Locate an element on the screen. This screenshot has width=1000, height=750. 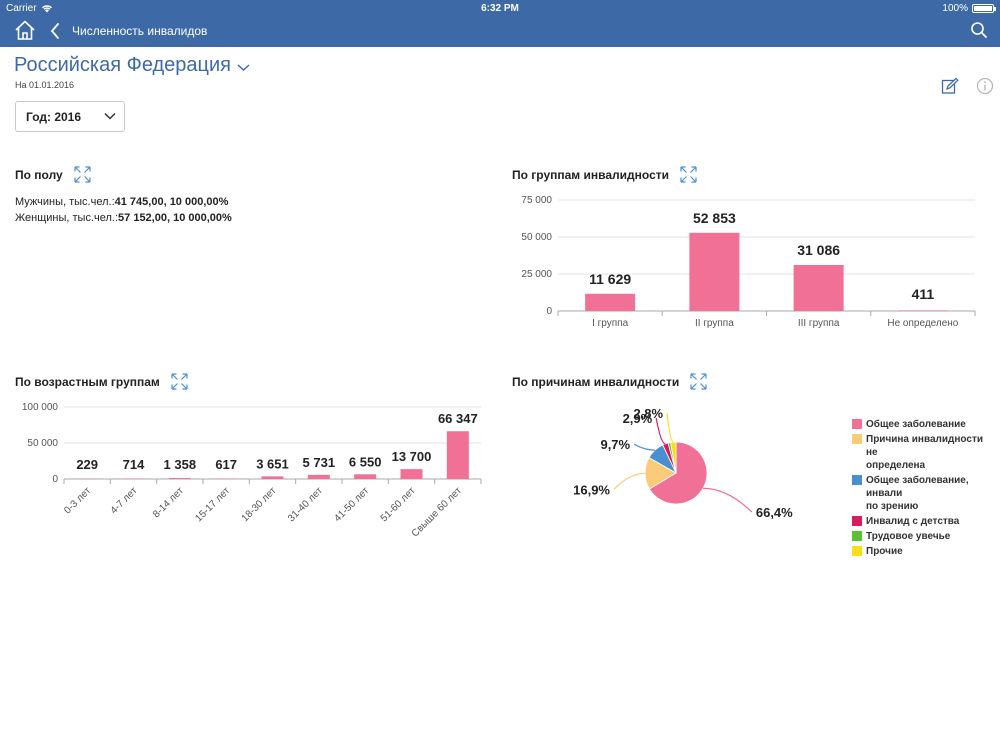
legend-item: Причина инвалидности не определена is located at coordinates (922, 452).